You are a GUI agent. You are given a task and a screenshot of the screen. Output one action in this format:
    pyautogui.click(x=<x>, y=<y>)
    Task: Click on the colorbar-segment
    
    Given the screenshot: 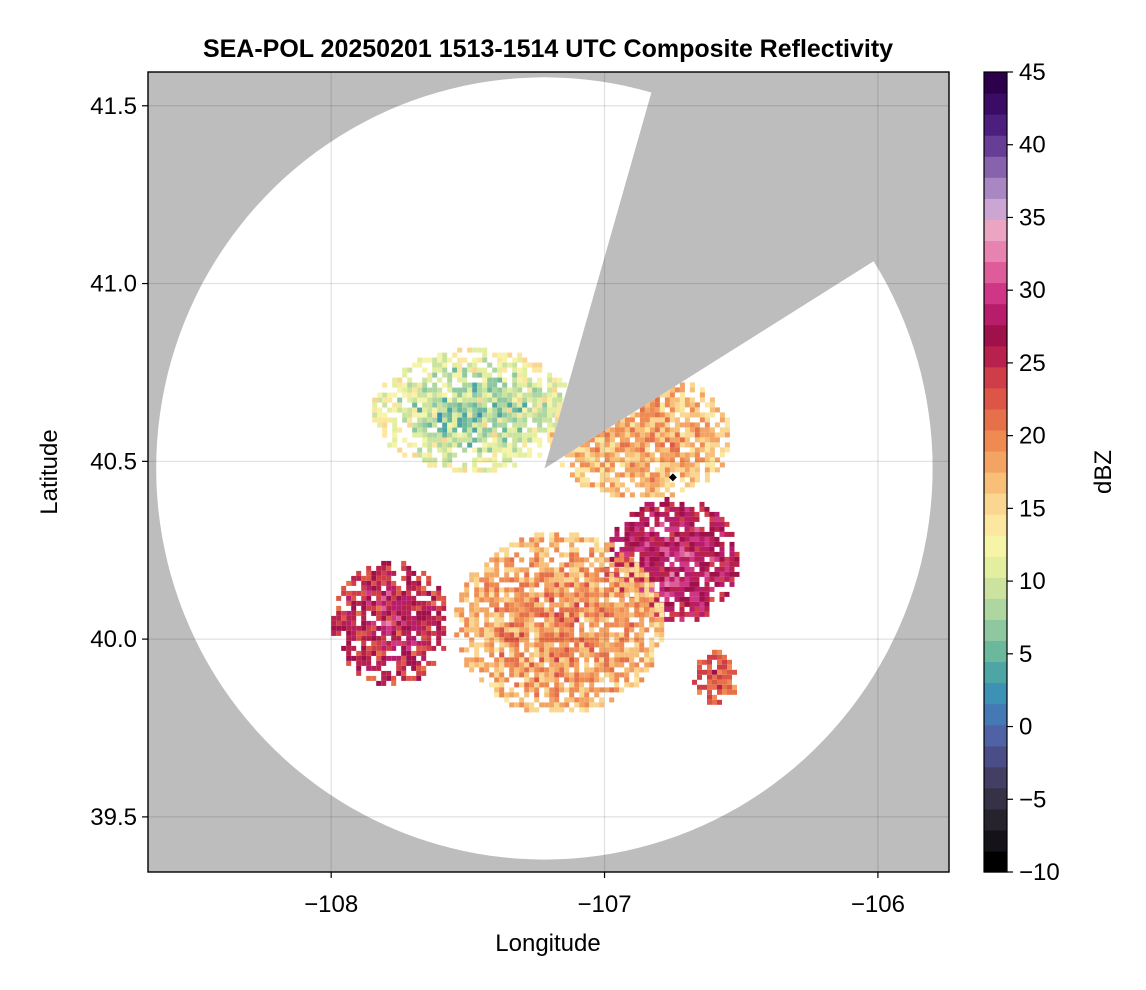 What is the action you would take?
    pyautogui.click(x=995, y=840)
    